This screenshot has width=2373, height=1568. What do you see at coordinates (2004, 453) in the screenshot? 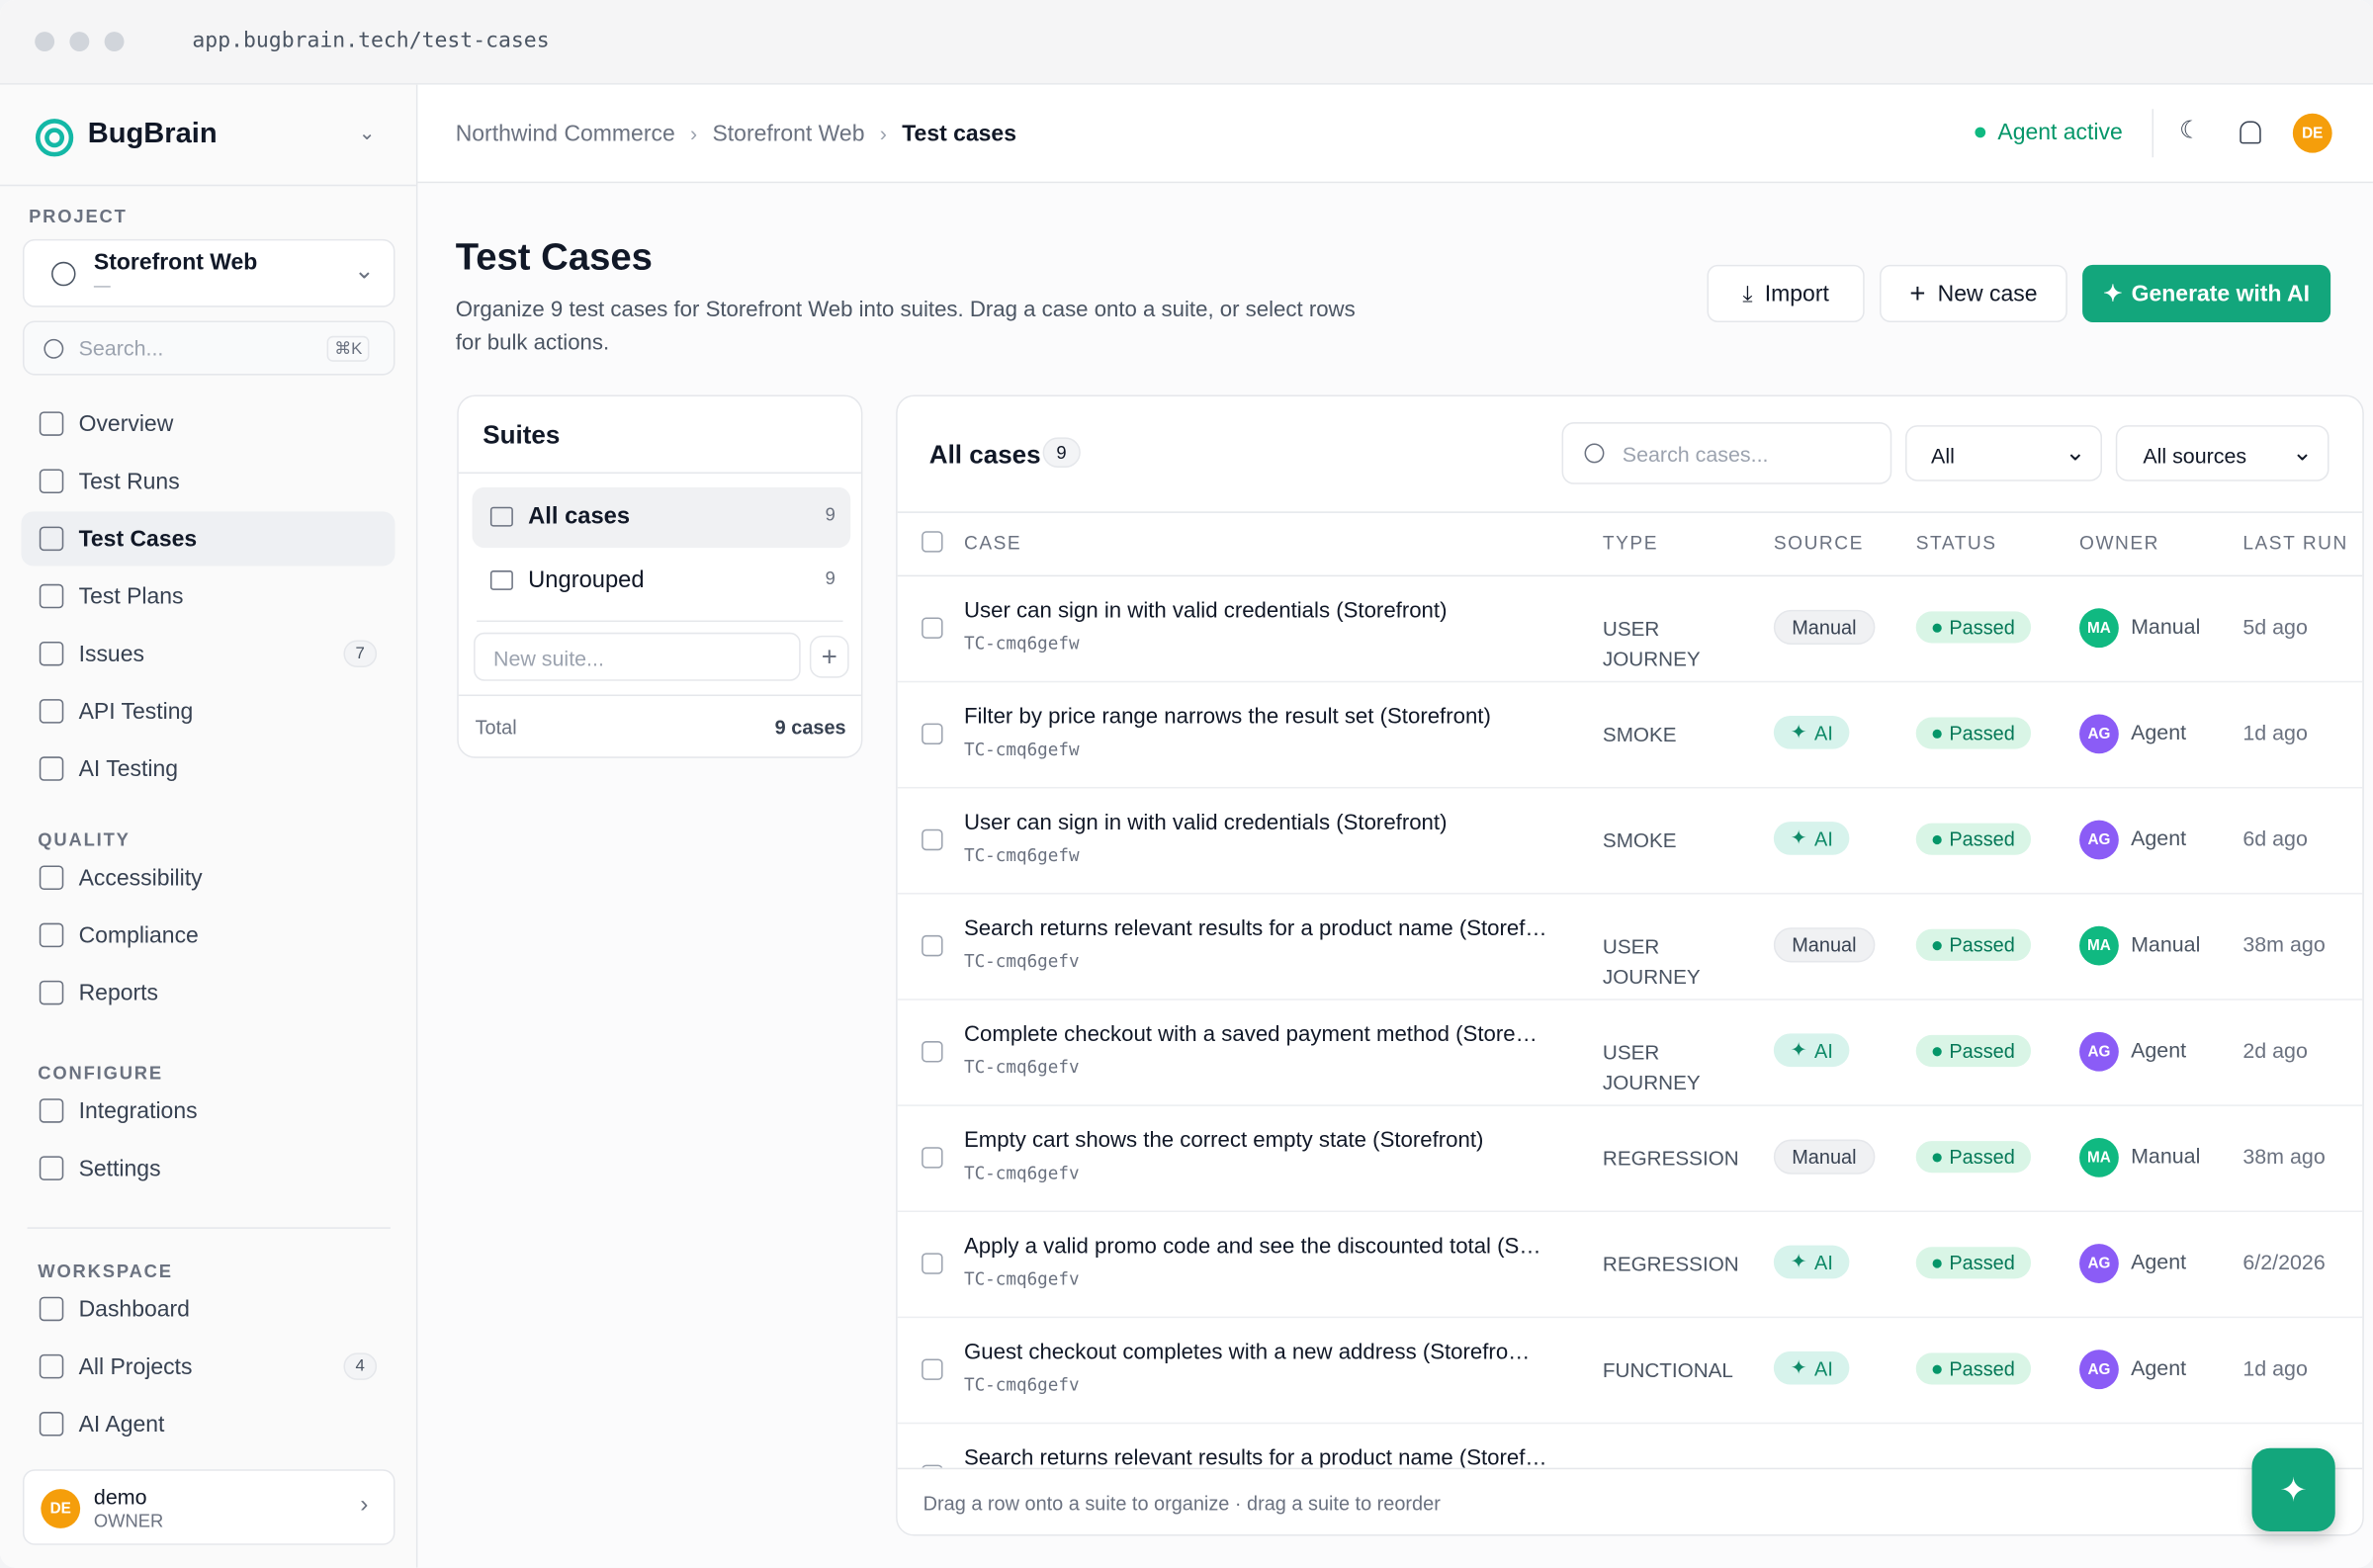
I see `type-filter: All ⌄` at bounding box center [2004, 453].